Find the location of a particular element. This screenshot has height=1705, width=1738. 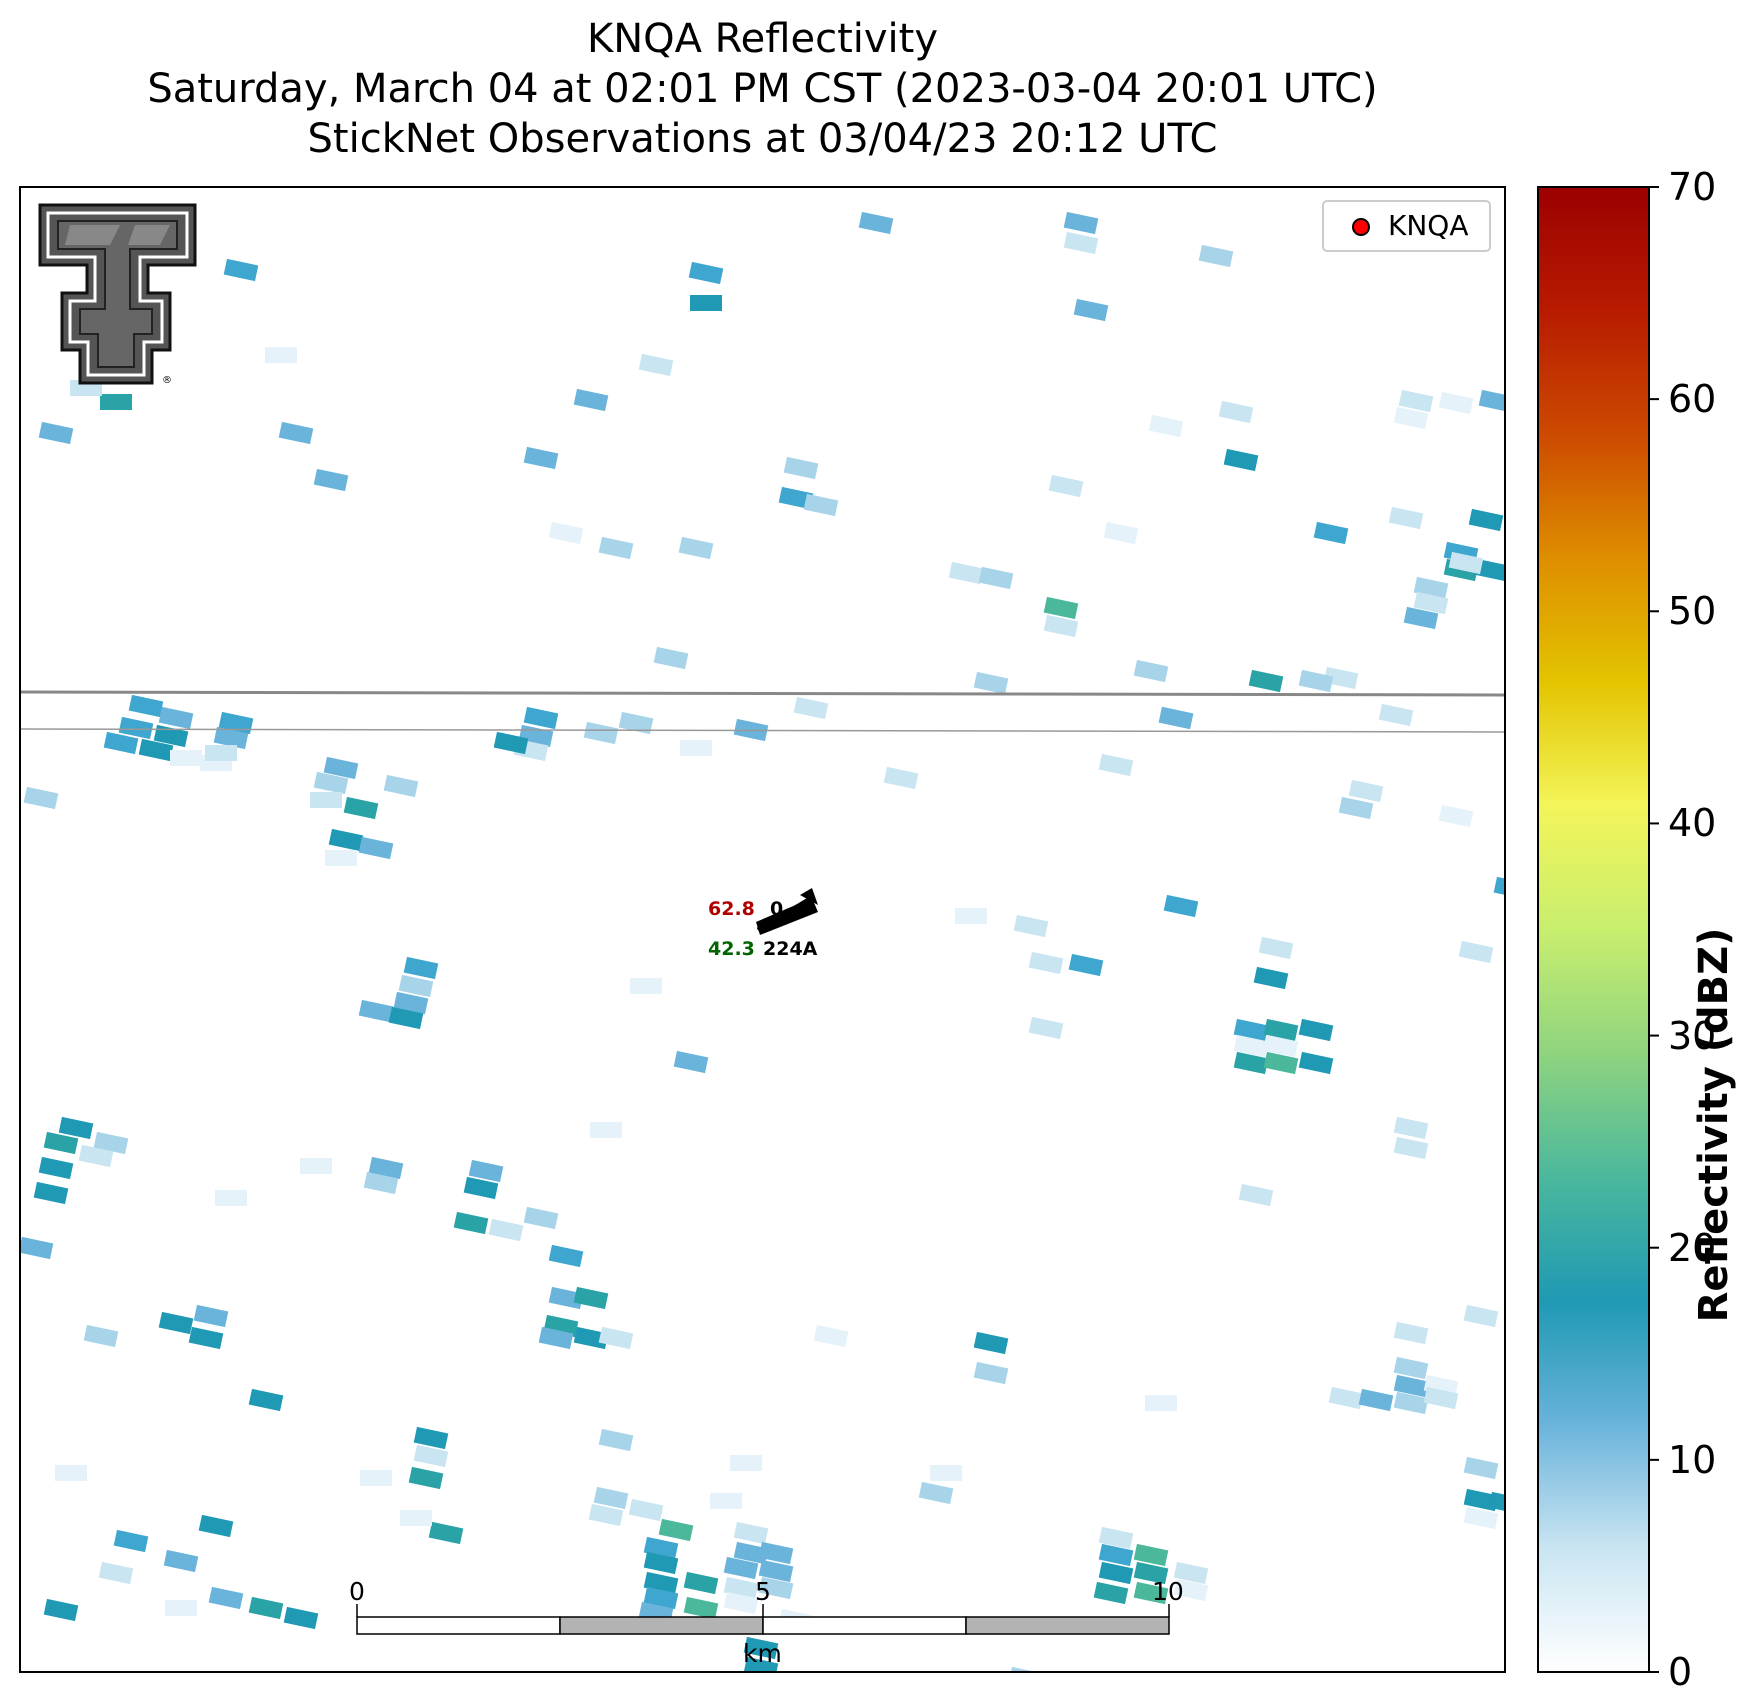

station-id: 224A is located at coordinates (790, 949).